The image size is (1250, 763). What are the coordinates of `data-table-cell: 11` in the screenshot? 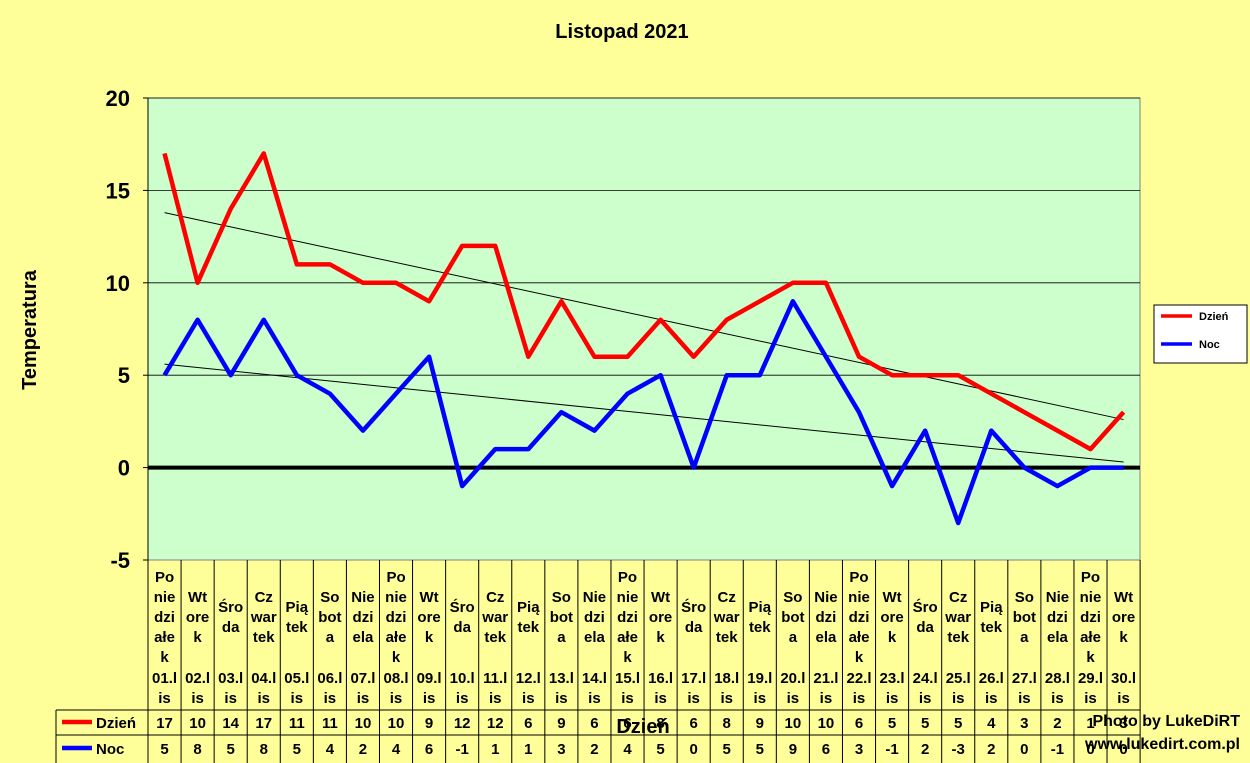 It's located at (330, 723).